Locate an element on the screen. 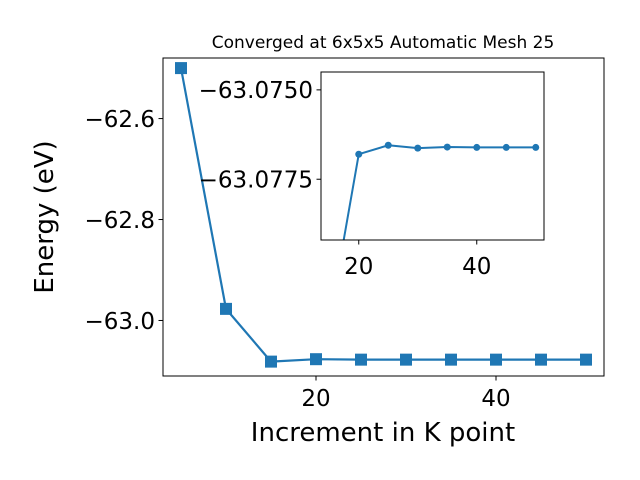 This screenshot has width=640, height=480. inset-y-tick-label: −63.0775 is located at coordinates (256, 181).